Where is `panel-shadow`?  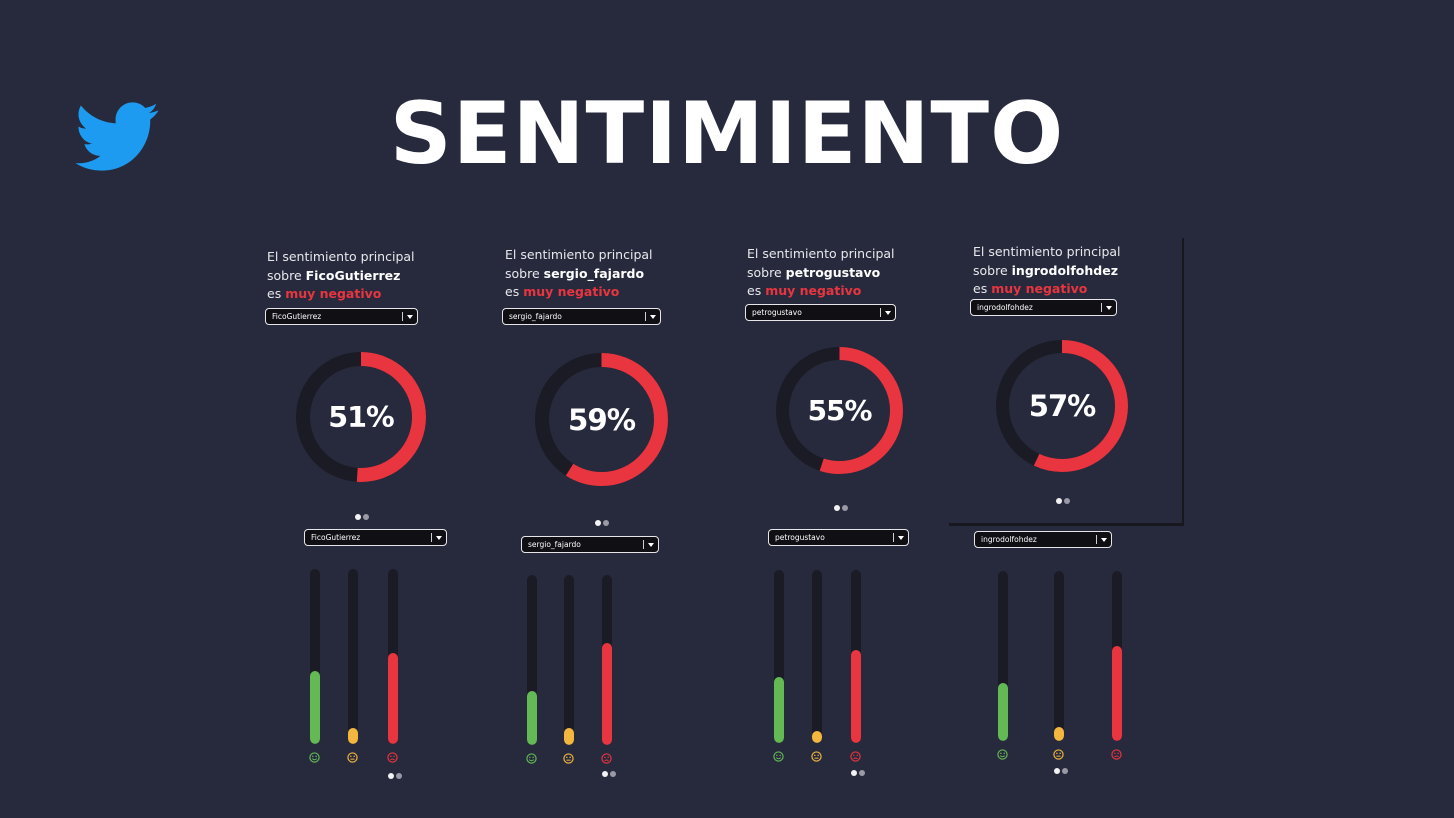 panel-shadow is located at coordinates (1066, 382).